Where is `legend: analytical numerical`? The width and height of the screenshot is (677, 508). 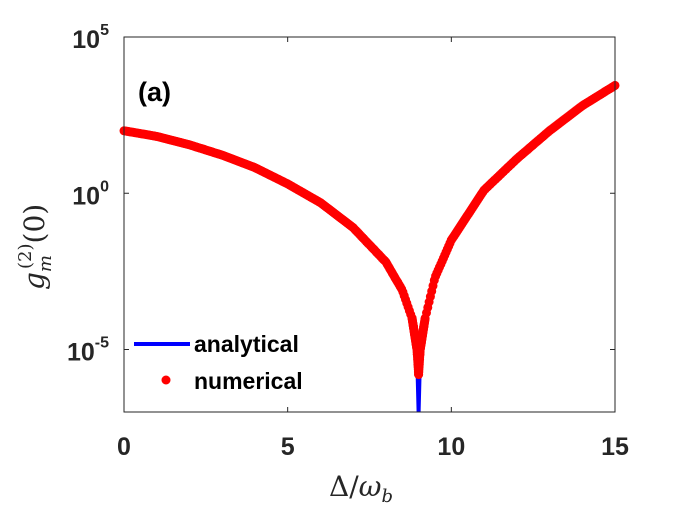 legend: analytical numerical is located at coordinates (218, 362).